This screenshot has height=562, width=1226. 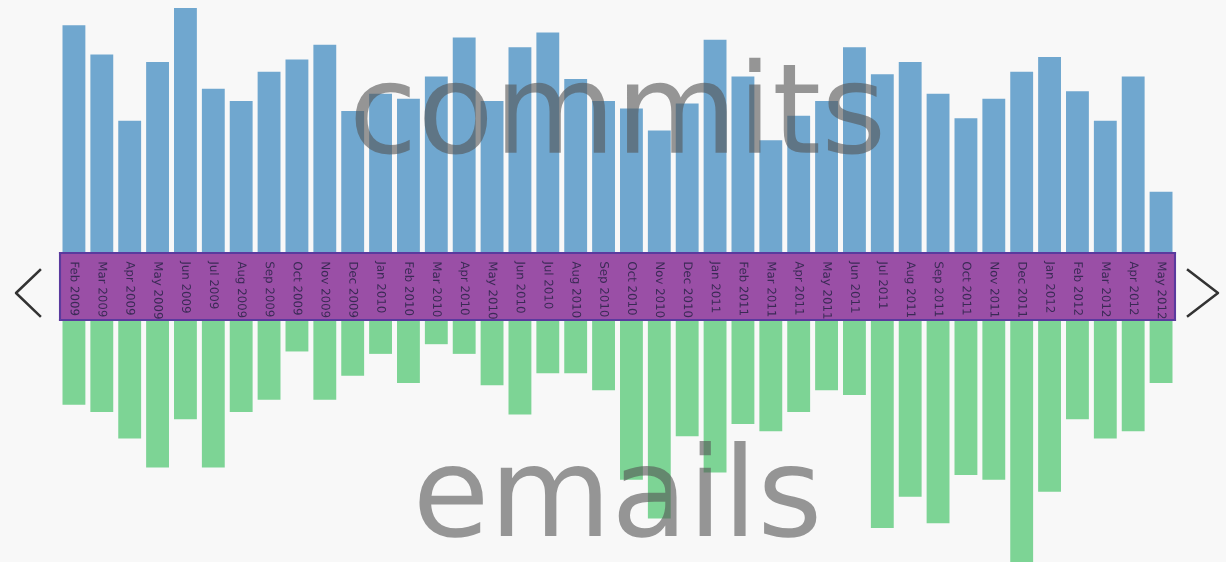 I want to click on x-tick-label: Nov 2011, so click(x=995, y=290).